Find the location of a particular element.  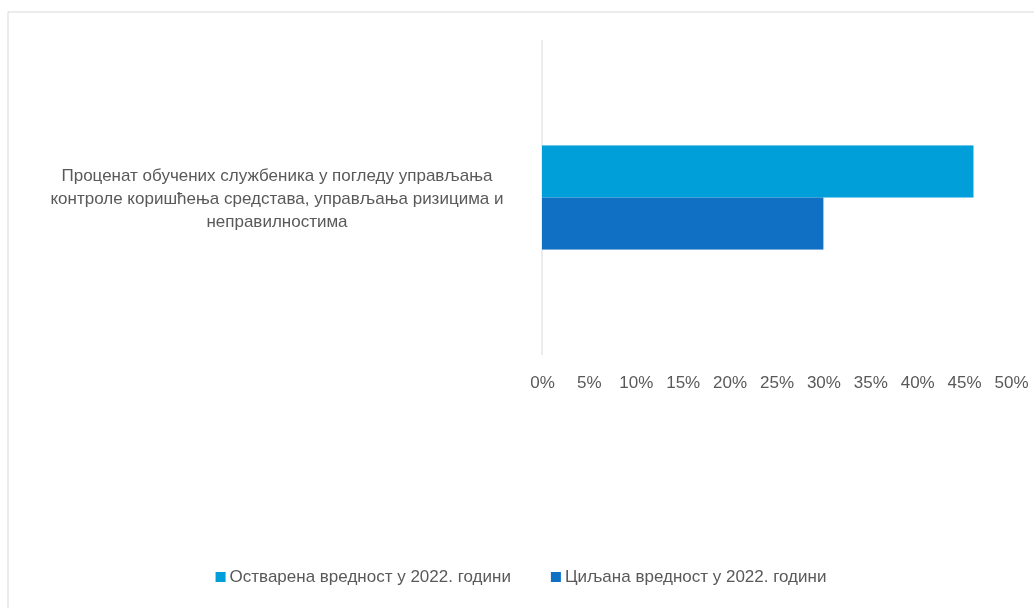

x-tick-label: 15% is located at coordinates (683, 383).